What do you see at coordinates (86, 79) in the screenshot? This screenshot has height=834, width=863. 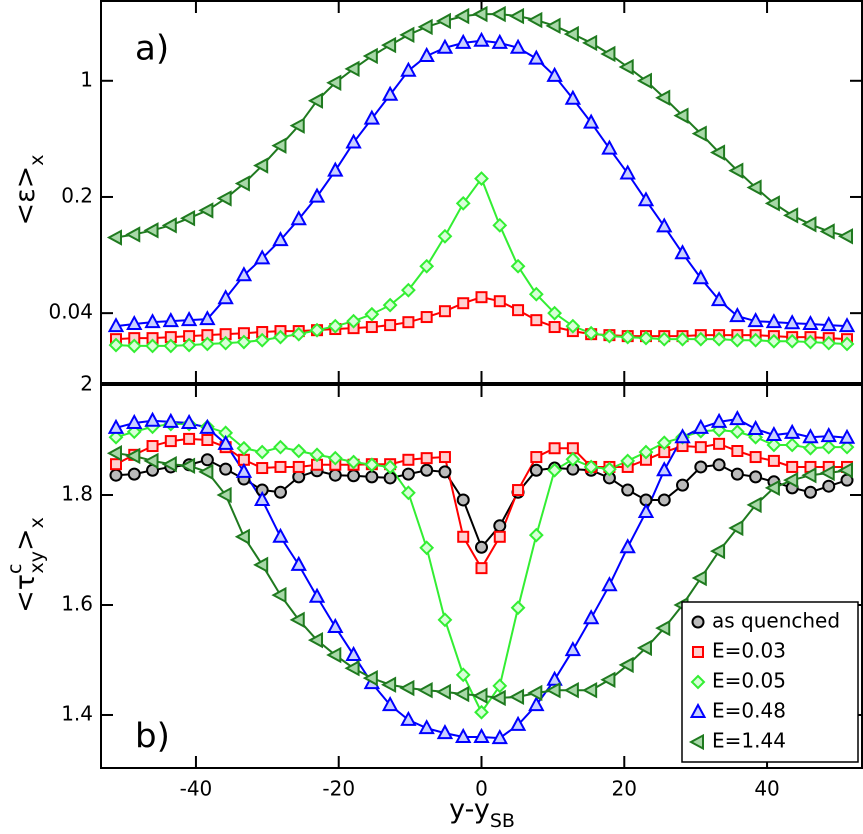 I see `y-tick-label: 1` at bounding box center [86, 79].